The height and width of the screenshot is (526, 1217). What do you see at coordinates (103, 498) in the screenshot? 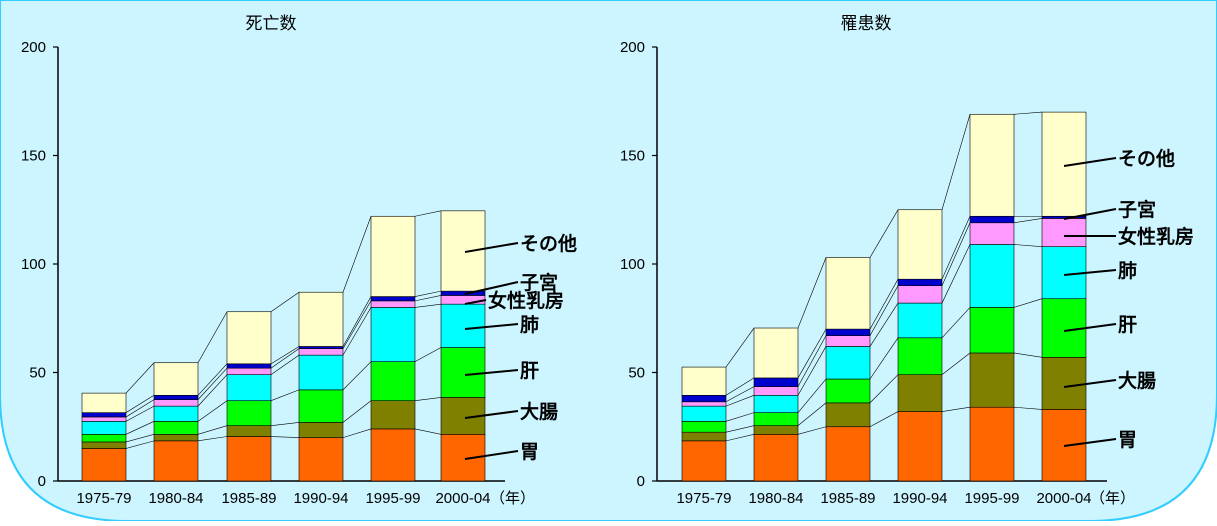
I see `x-tick-label: 1975-79` at bounding box center [103, 498].